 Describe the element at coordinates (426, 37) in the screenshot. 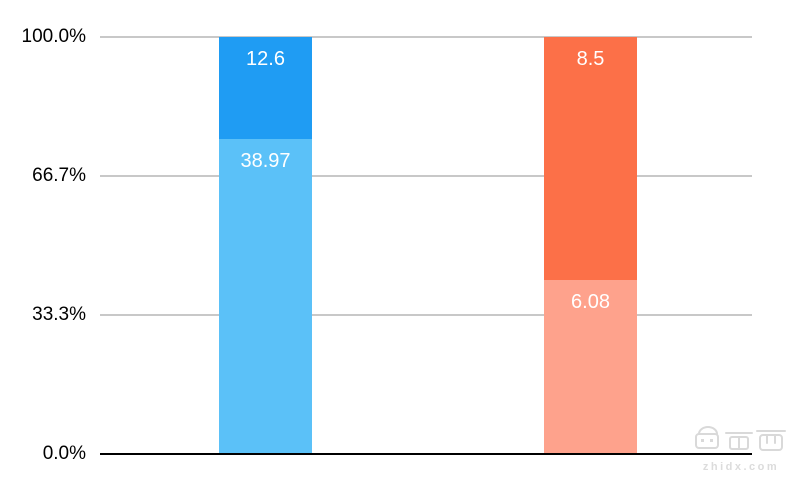

I see `gridline-100-percent` at that location.